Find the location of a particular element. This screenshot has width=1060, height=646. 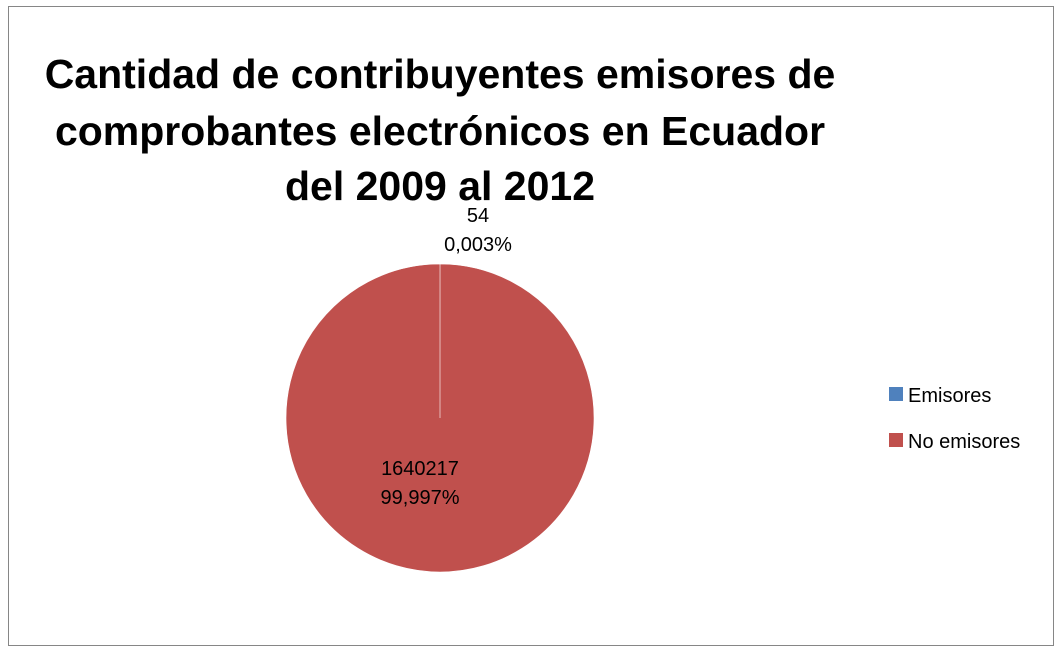

legend-item-no-emisores: No emisores is located at coordinates (954, 442).